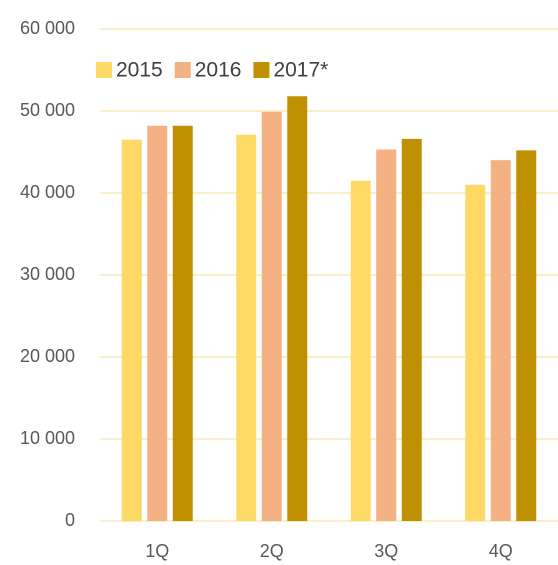  What do you see at coordinates (47, 438) in the screenshot?
I see `y-tick-label: 10 000` at bounding box center [47, 438].